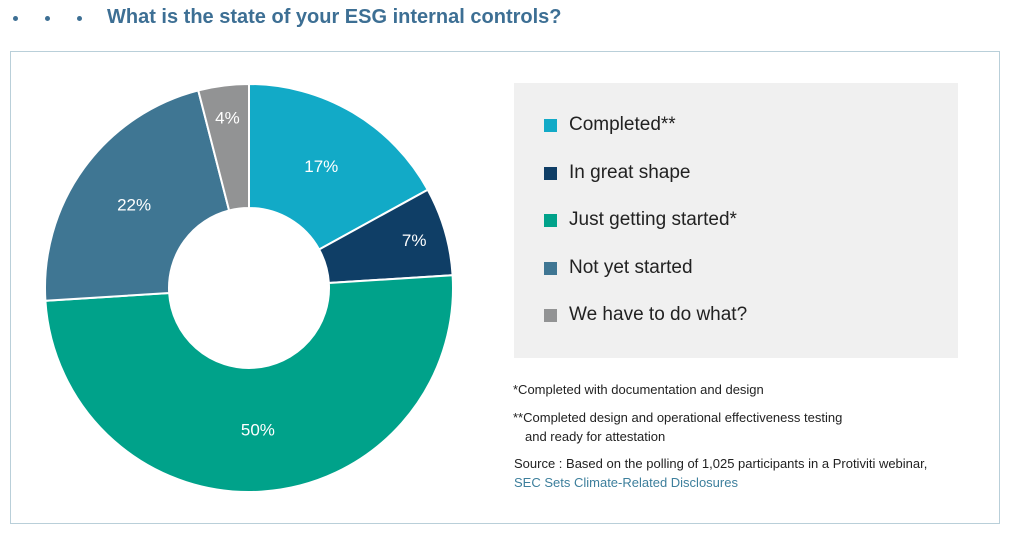 Image resolution: width=1016 pixels, height=537 pixels. Describe the element at coordinates (631, 267) in the screenshot. I see `legend-label-not-yet-started: Not yet started` at that location.